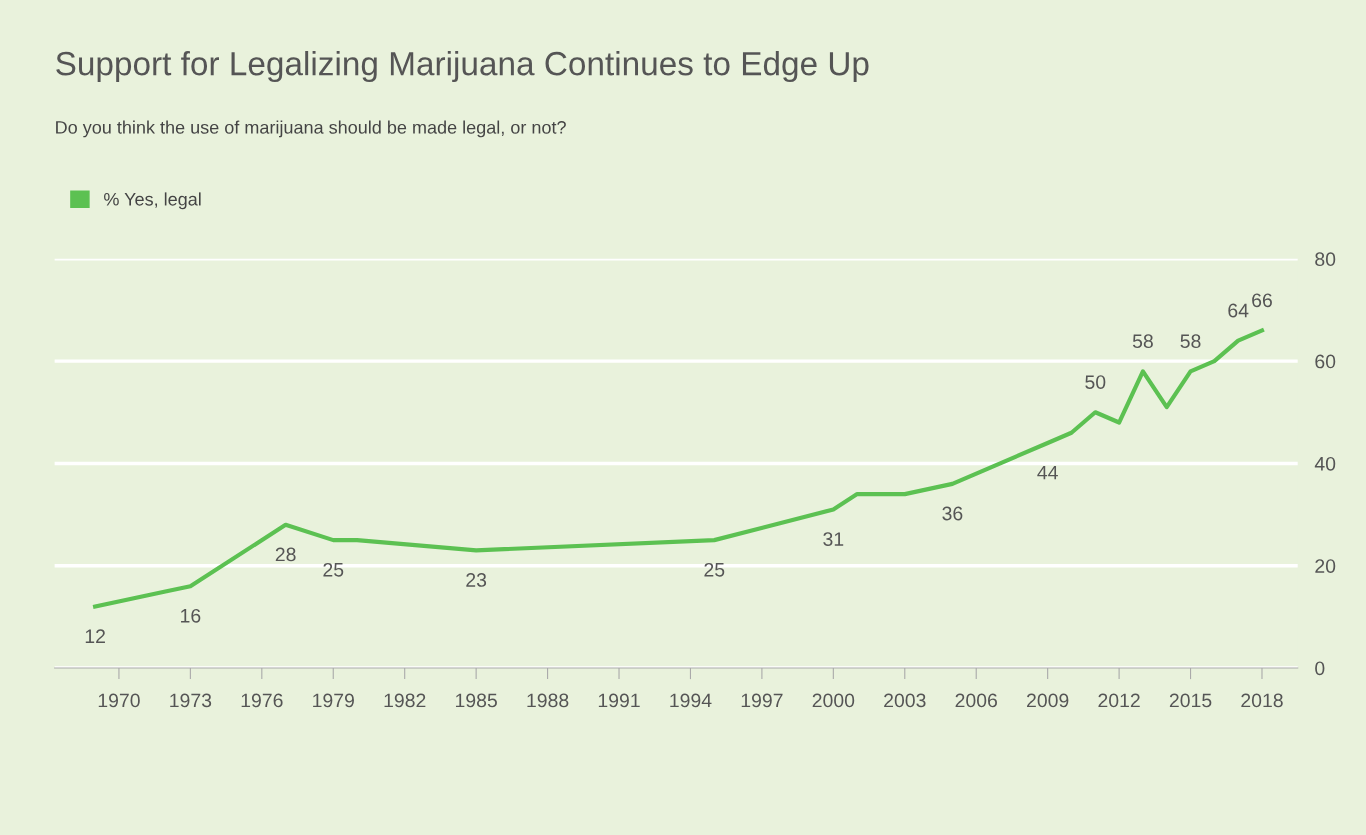  Describe the element at coordinates (191, 700) in the screenshot. I see `x-tick-label: 1973` at that location.